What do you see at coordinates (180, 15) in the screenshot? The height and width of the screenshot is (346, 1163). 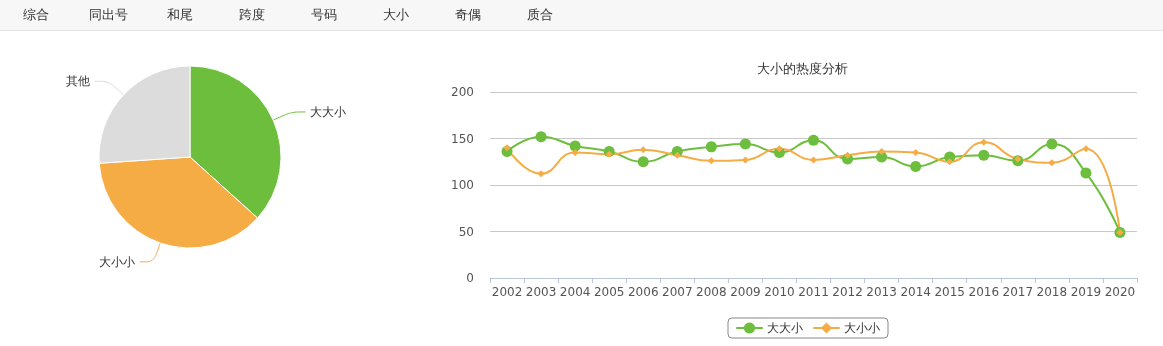 I see `text: 和尾` at bounding box center [180, 15].